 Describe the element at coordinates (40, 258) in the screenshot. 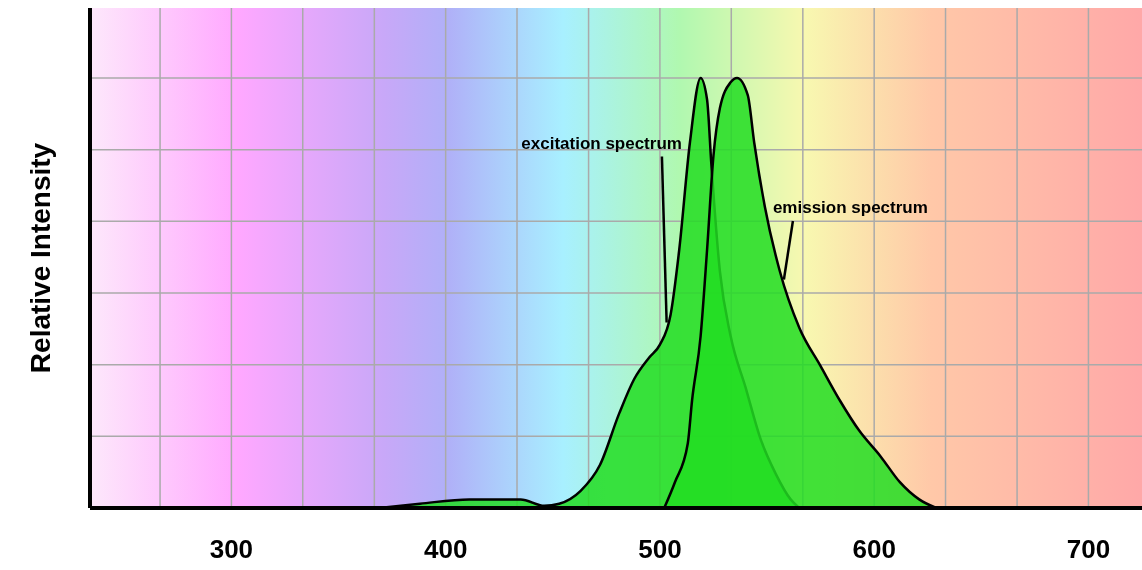

I see `y-axis-title: Relative Intensity` at that location.